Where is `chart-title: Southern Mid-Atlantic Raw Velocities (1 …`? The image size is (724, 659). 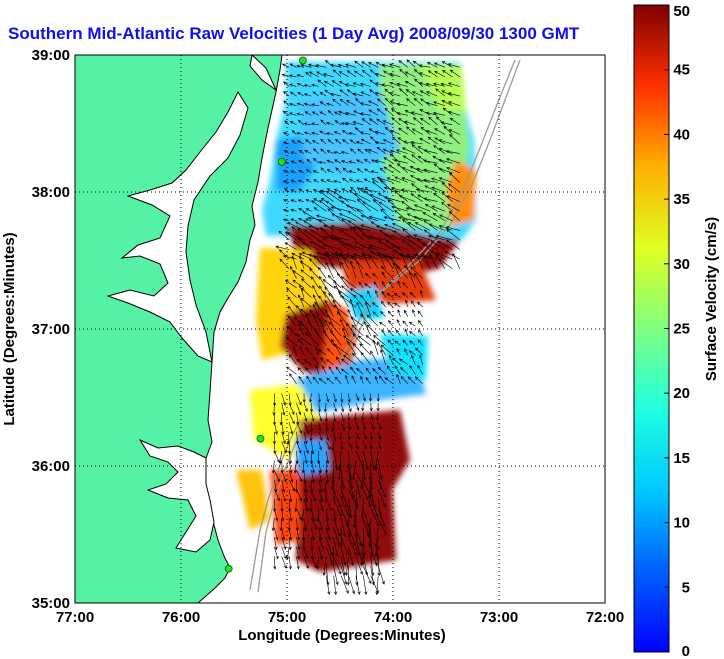
chart-title: Southern Mid-Atlantic Raw Velocities (1 … is located at coordinates (294, 33).